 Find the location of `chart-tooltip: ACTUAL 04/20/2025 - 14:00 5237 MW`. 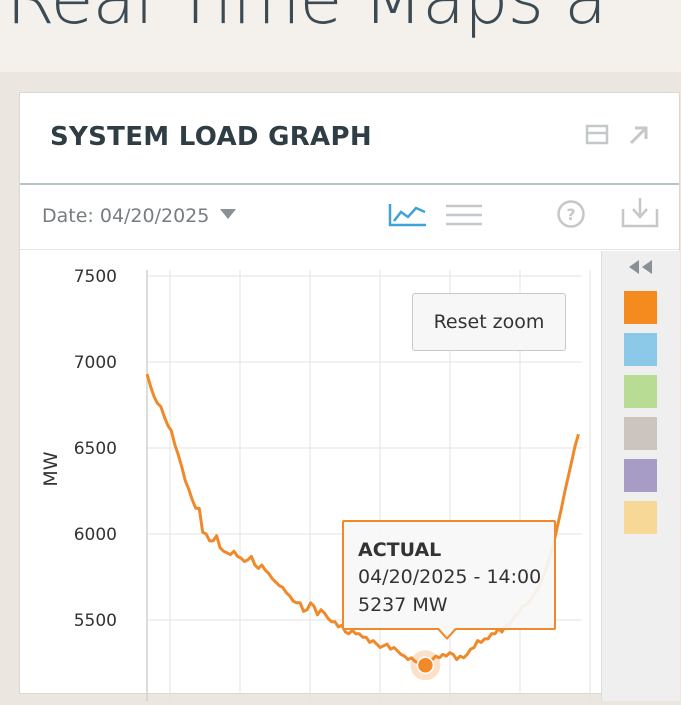

chart-tooltip: ACTUAL 04/20/2025 - 14:00 5237 MW is located at coordinates (449, 575).